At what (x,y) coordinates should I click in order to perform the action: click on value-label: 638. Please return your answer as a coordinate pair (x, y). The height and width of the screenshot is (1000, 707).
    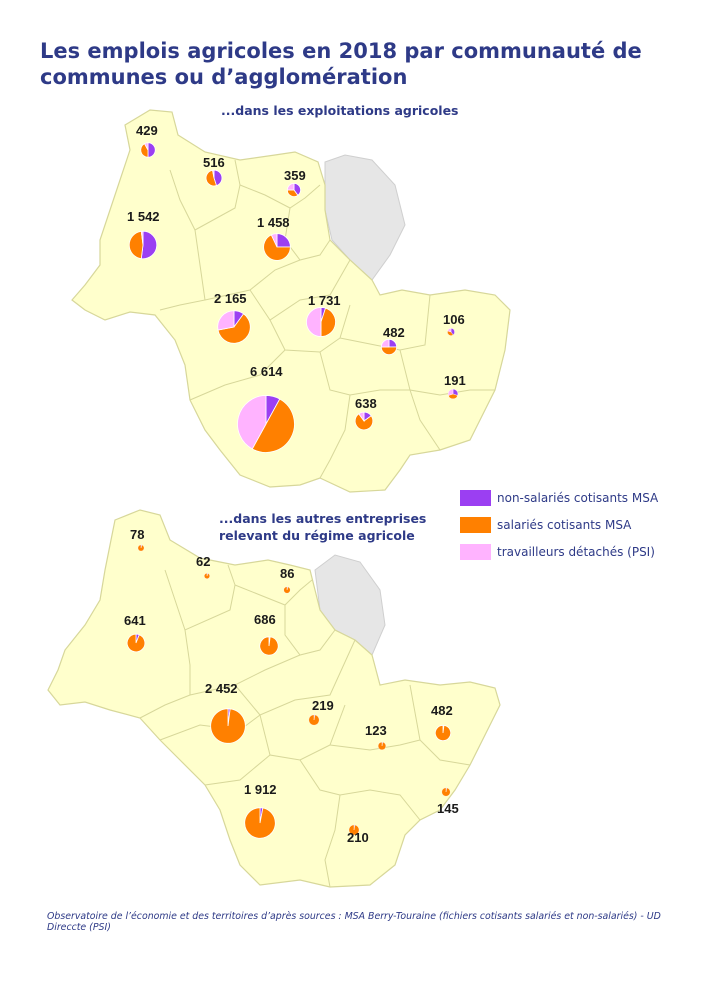
    Looking at the image, I should click on (366, 403).